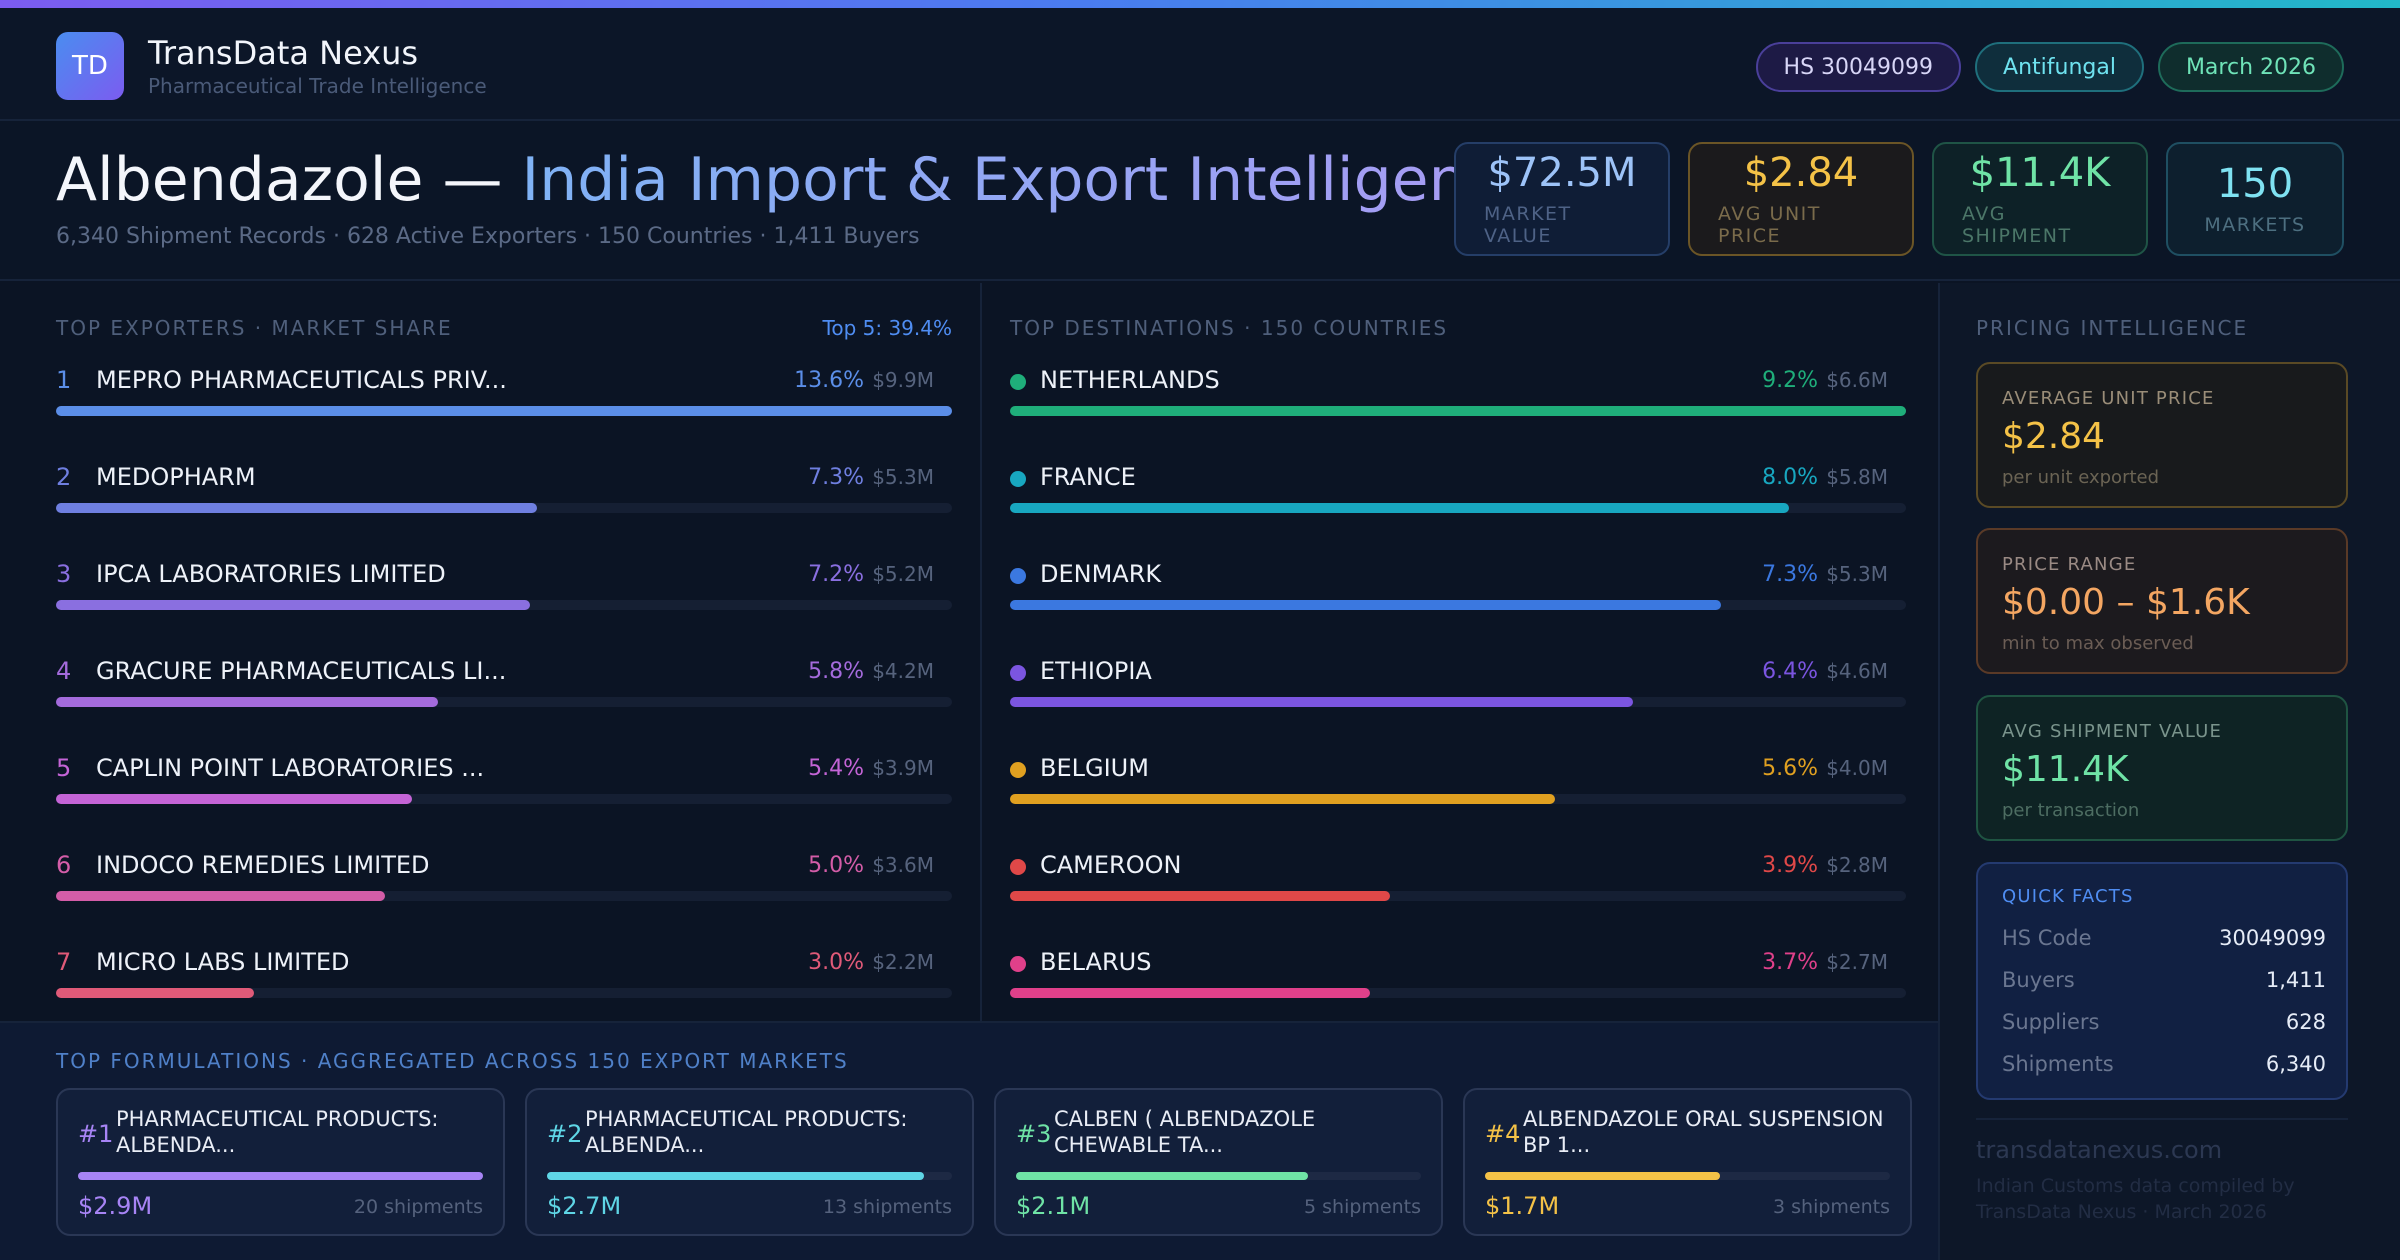 The width and height of the screenshot is (2400, 1260). What do you see at coordinates (2058, 1064) in the screenshot?
I see `fact-key: Shipments` at bounding box center [2058, 1064].